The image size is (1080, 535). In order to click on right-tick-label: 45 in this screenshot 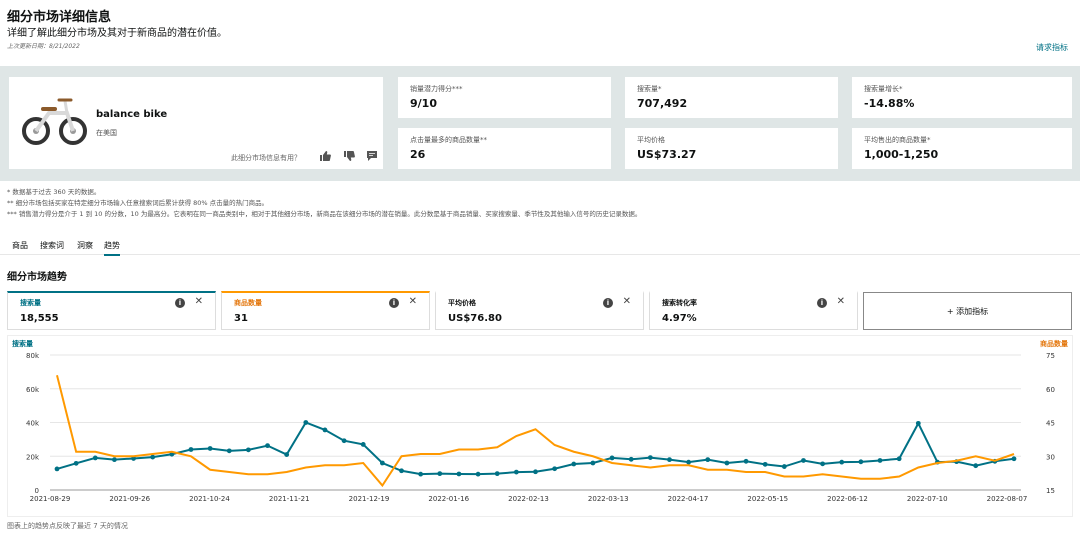, I will do `click(1050, 424)`.